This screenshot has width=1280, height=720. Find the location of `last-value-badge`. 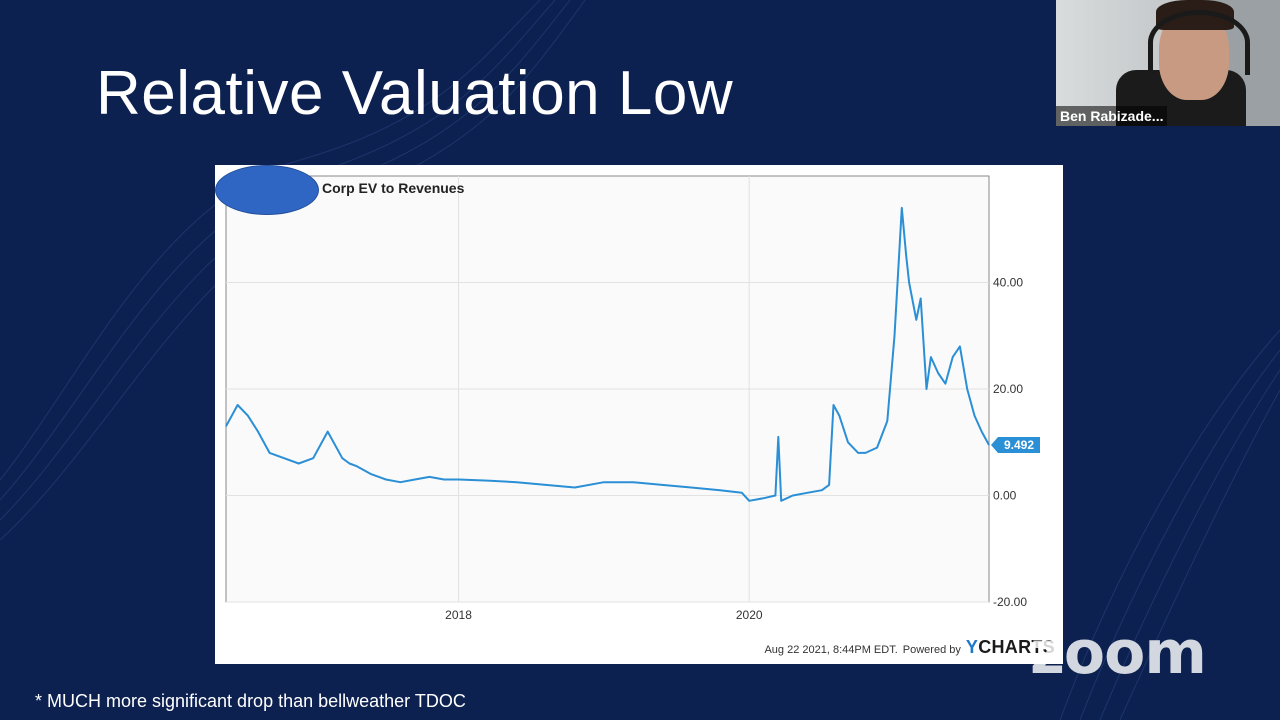

last-value-badge is located at coordinates (1015, 444).